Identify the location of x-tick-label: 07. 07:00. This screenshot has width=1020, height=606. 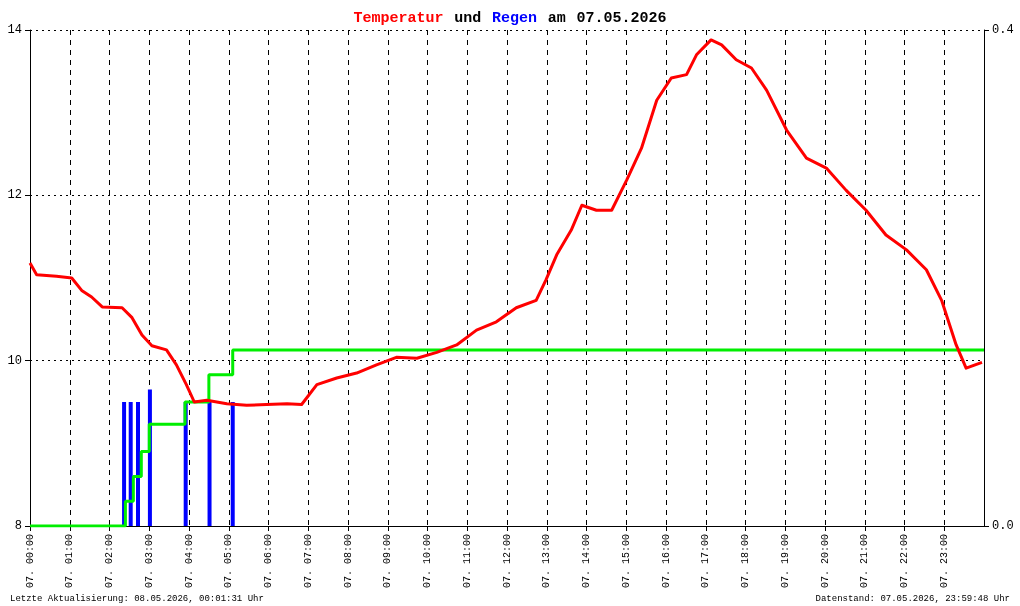
(308, 561).